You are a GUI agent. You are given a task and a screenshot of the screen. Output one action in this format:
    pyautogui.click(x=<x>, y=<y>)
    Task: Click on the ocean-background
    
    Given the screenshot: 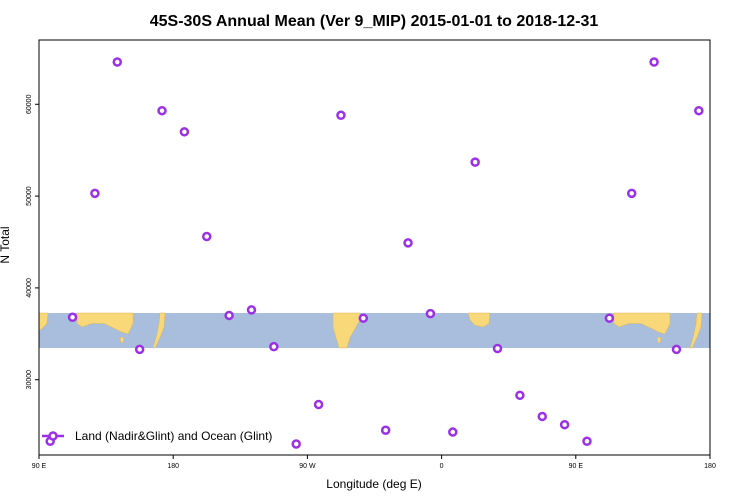 What is the action you would take?
    pyautogui.click(x=374, y=330)
    